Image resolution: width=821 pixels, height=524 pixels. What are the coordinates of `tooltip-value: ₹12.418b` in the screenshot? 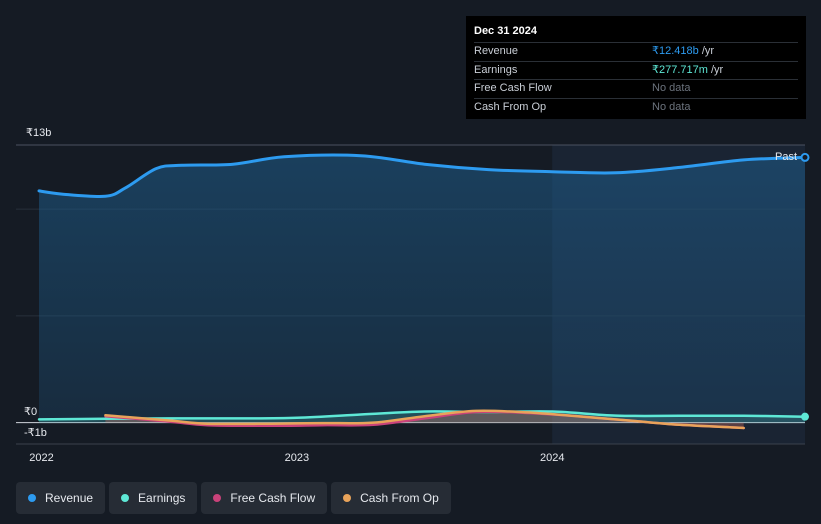 It's located at (675, 51).